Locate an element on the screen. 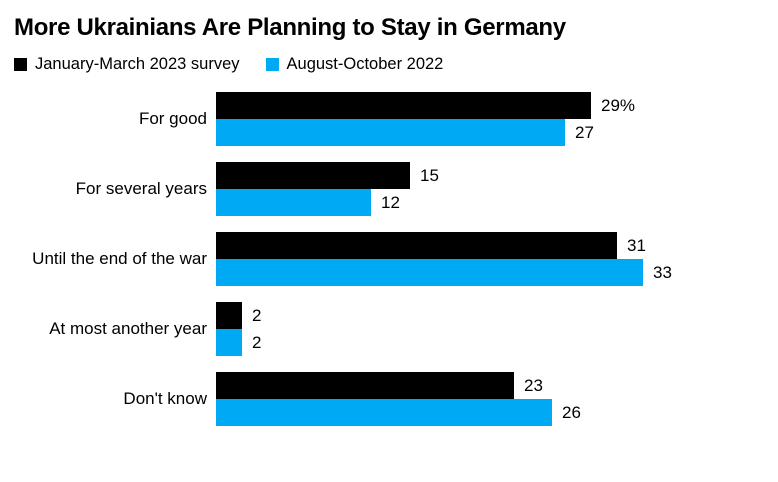 This screenshot has height=482, width=778. legend-swatch-blue is located at coordinates (272, 64).